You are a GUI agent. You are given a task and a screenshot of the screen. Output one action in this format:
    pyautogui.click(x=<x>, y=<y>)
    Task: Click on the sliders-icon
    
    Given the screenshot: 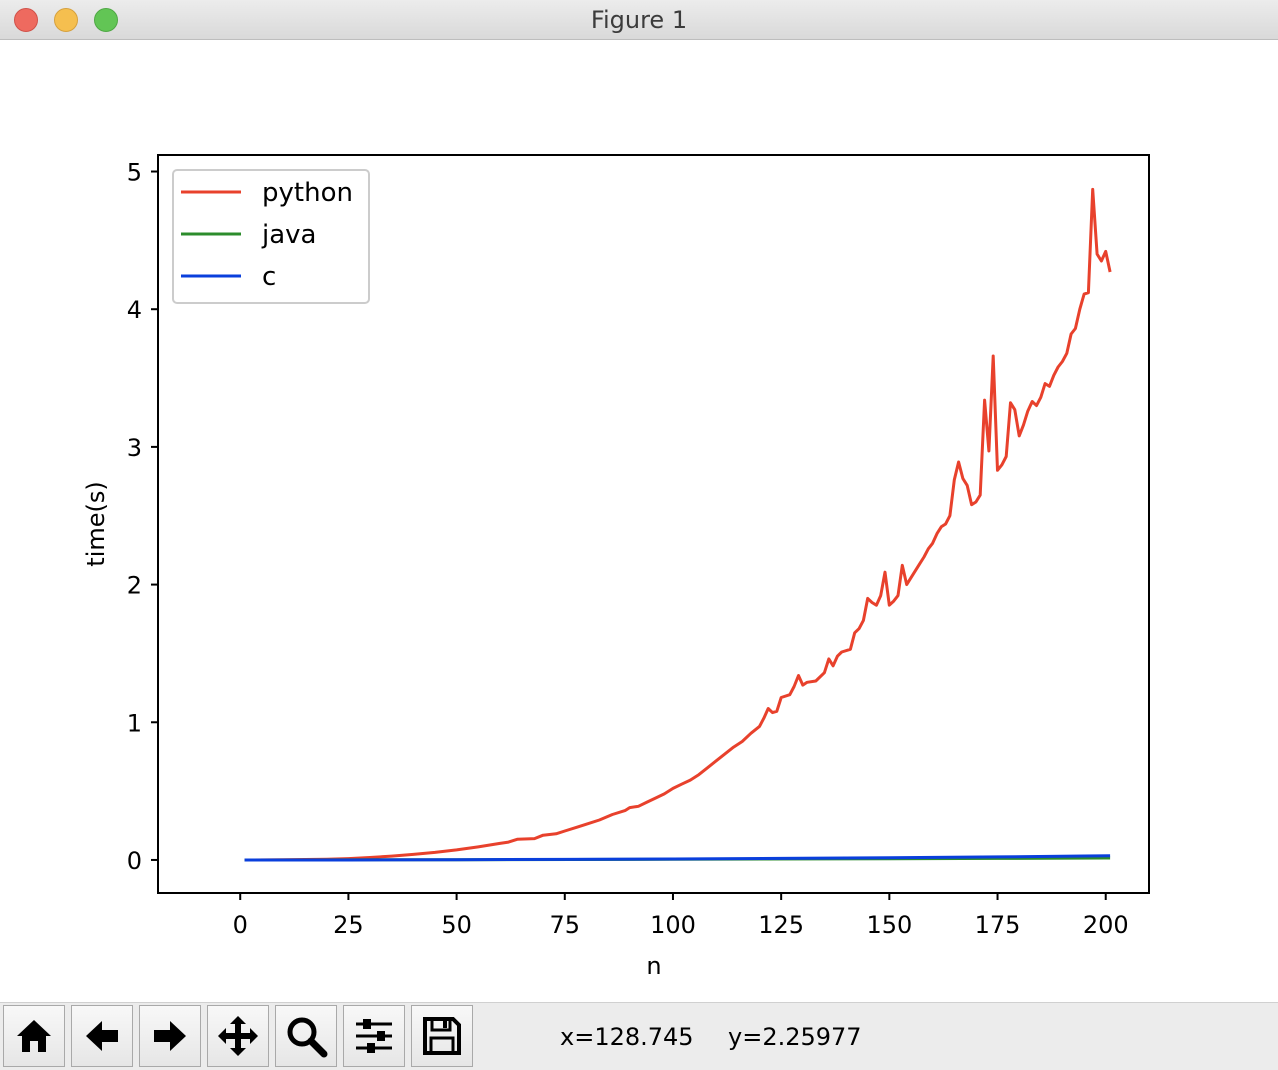 What is the action you would take?
    pyautogui.click(x=374, y=1036)
    